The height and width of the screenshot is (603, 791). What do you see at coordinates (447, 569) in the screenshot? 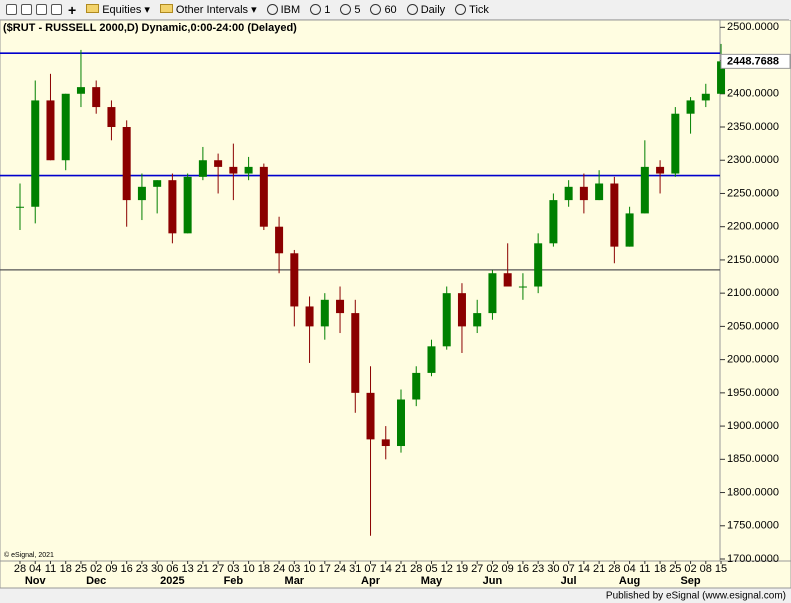
I see `x-tick-label: 12` at bounding box center [447, 569].